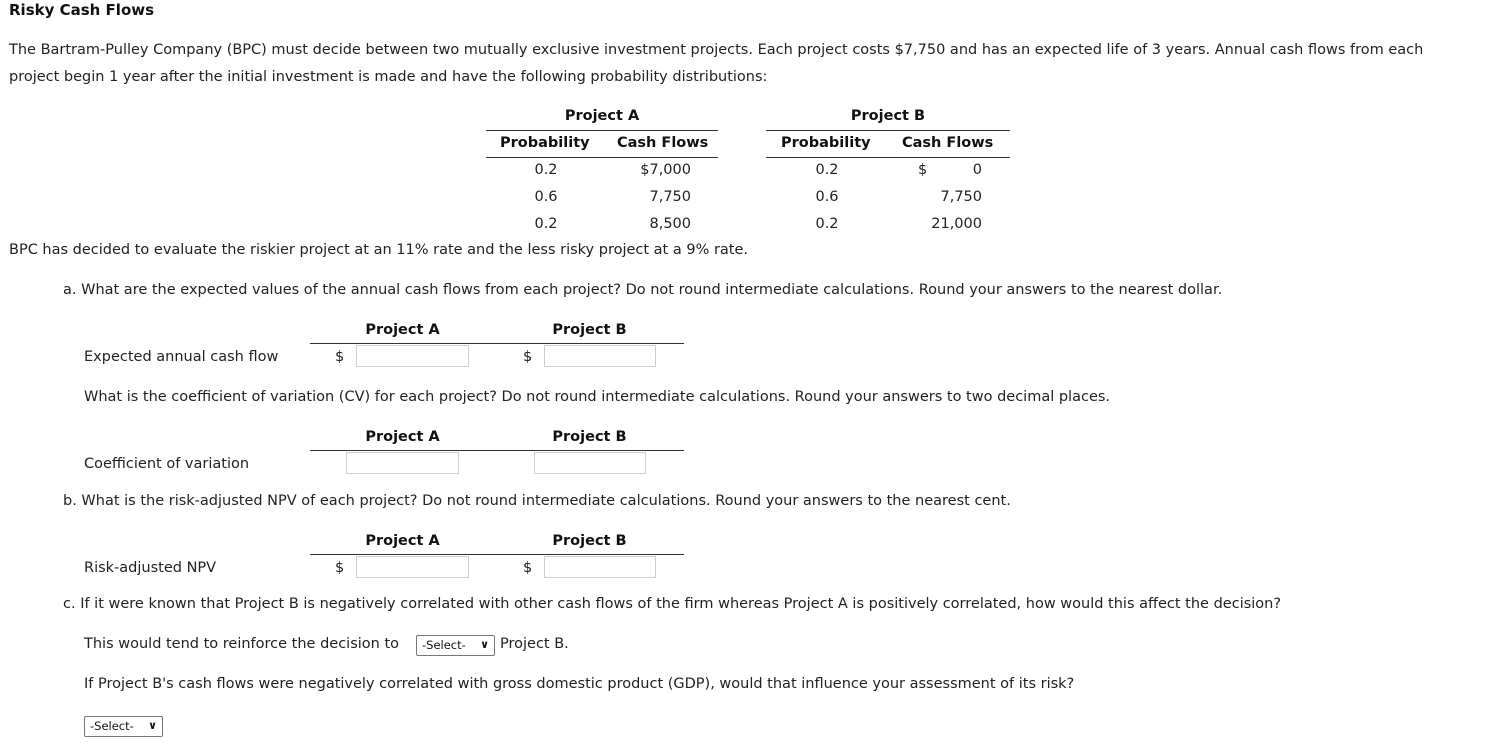 This screenshot has height=751, width=1499. I want to click on project-b-cf-1: 0, so click(977, 170).